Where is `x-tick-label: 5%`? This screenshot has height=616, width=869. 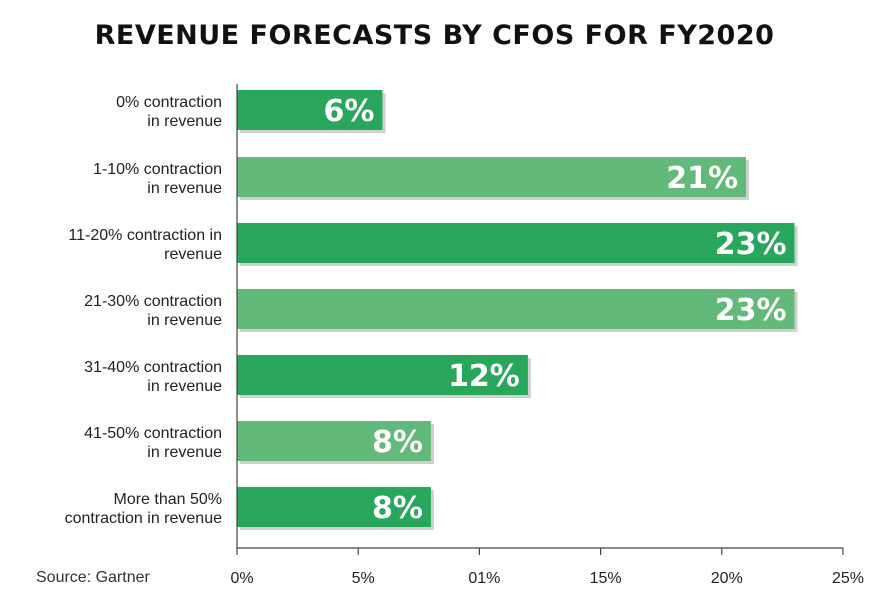 x-tick-label: 5% is located at coordinates (363, 578).